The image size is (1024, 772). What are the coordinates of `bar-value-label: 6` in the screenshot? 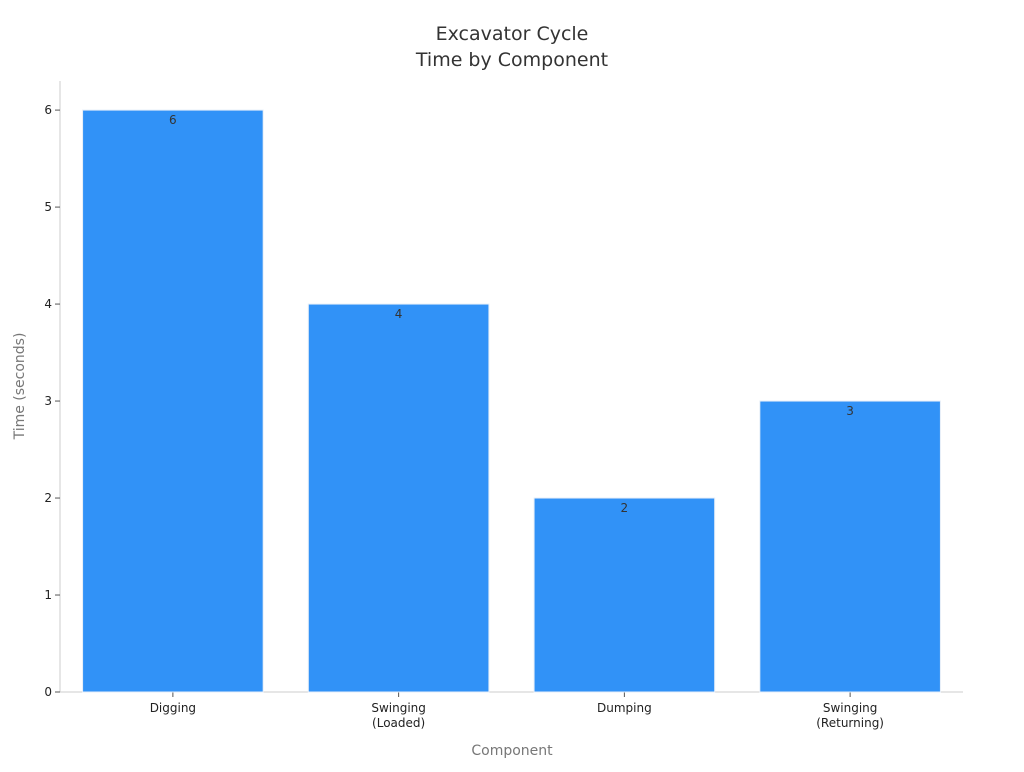 It's located at (173, 120).